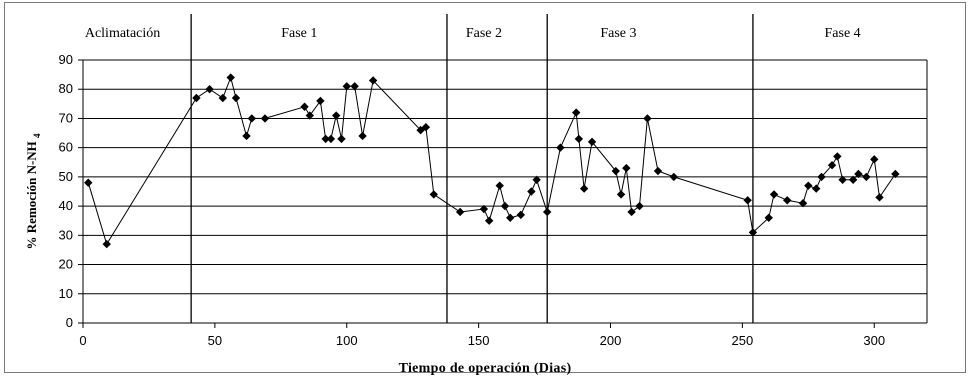  What do you see at coordinates (743, 340) in the screenshot?
I see `x-tick-label-250: 250` at bounding box center [743, 340].